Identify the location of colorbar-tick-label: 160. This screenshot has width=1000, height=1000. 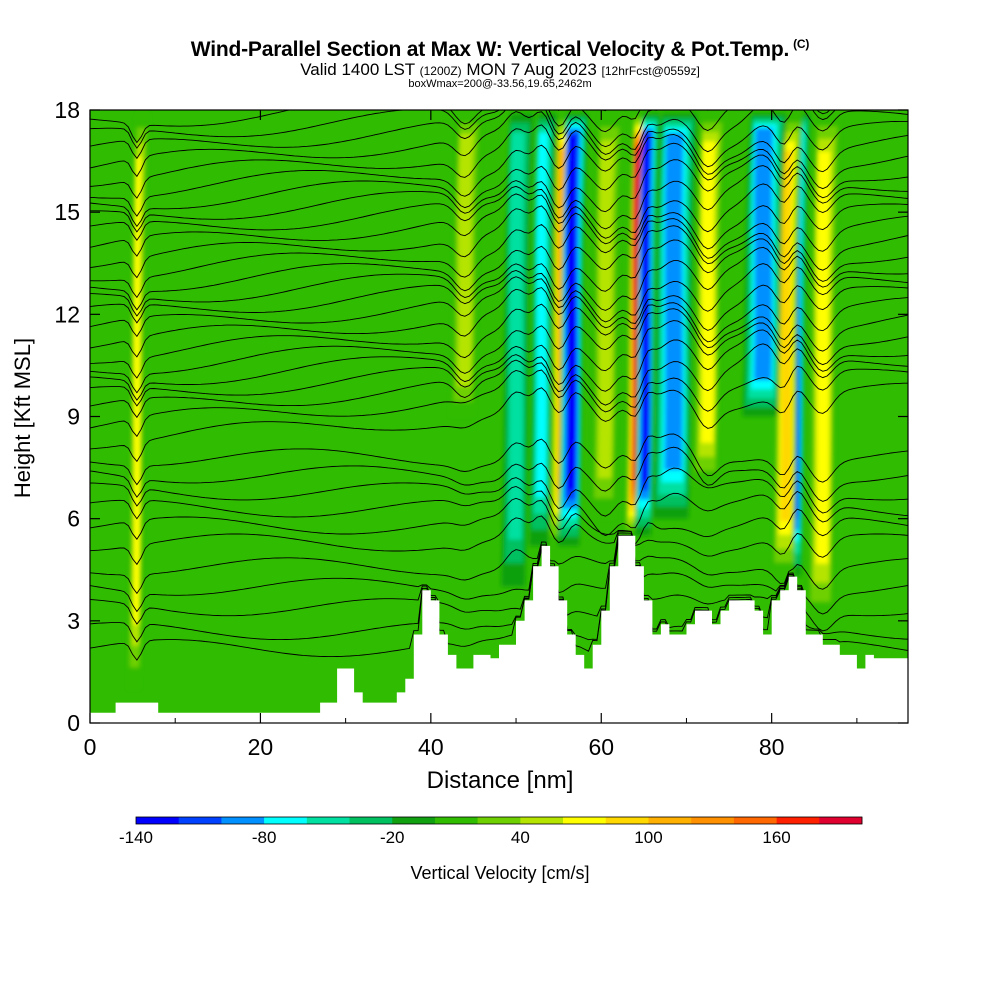
(776, 837).